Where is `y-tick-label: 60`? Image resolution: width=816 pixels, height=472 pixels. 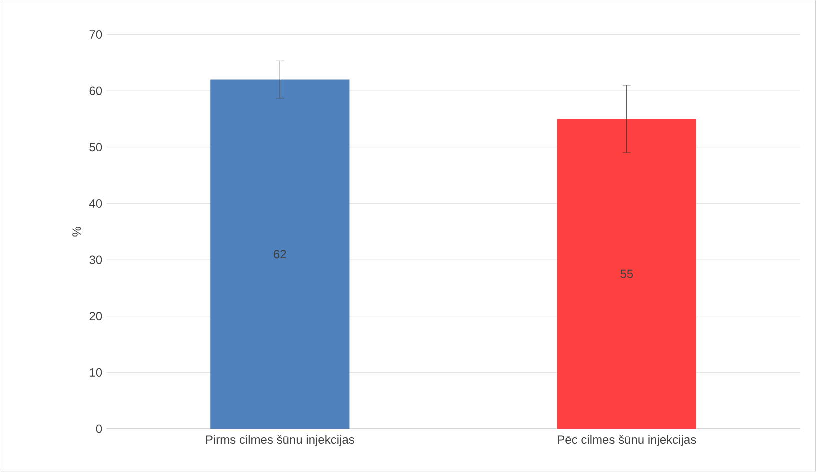 y-tick-label: 60 is located at coordinates (96, 91).